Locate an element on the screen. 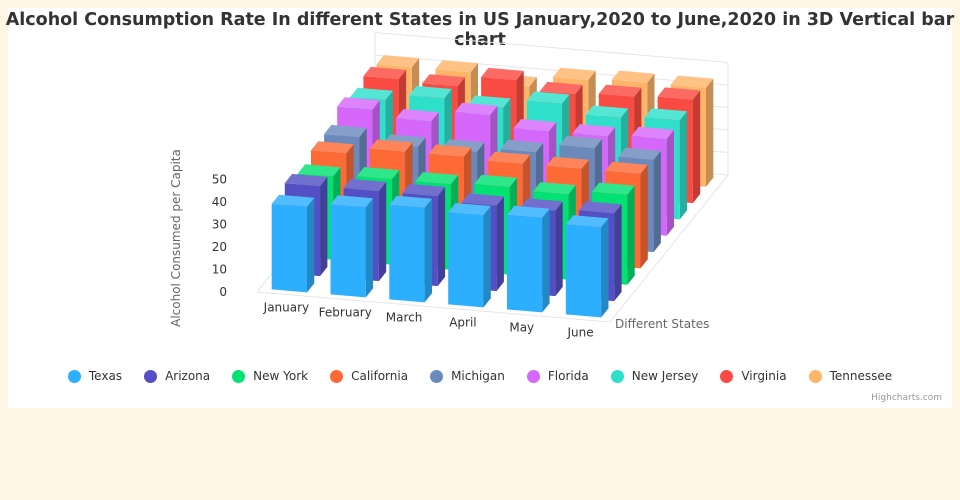 Image resolution: width=960 pixels, height=500 pixels. legend-item: Virginia is located at coordinates (753, 376).